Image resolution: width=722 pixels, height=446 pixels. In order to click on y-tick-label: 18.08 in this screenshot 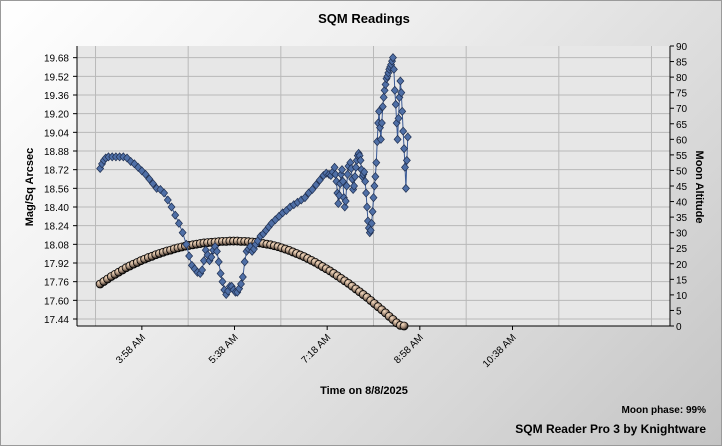, I will do `click(56, 245)`.